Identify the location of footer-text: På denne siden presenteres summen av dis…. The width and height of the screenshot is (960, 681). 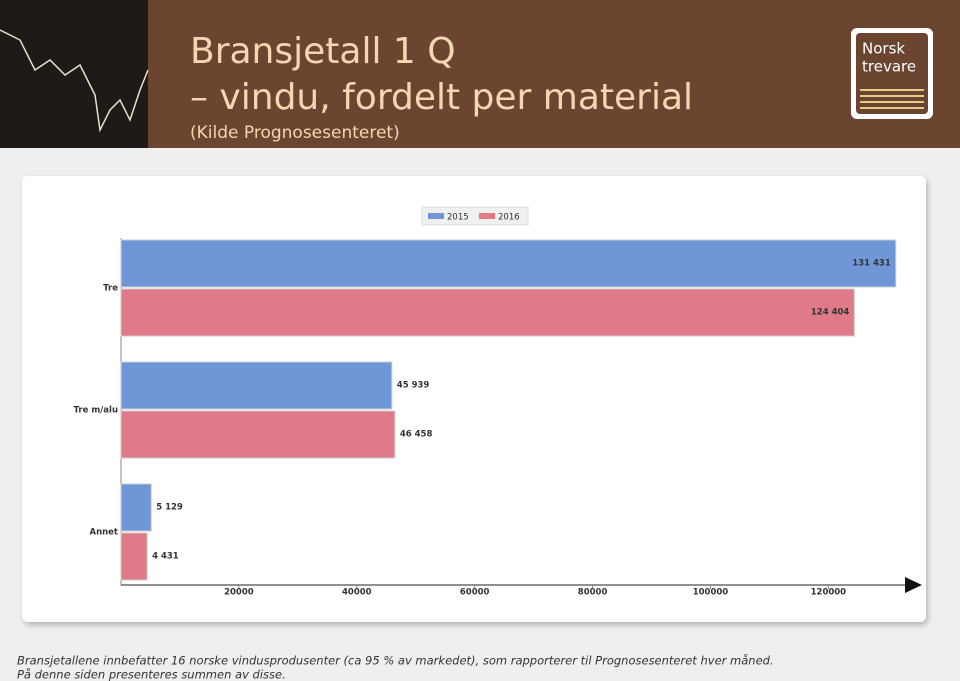
(151, 674).